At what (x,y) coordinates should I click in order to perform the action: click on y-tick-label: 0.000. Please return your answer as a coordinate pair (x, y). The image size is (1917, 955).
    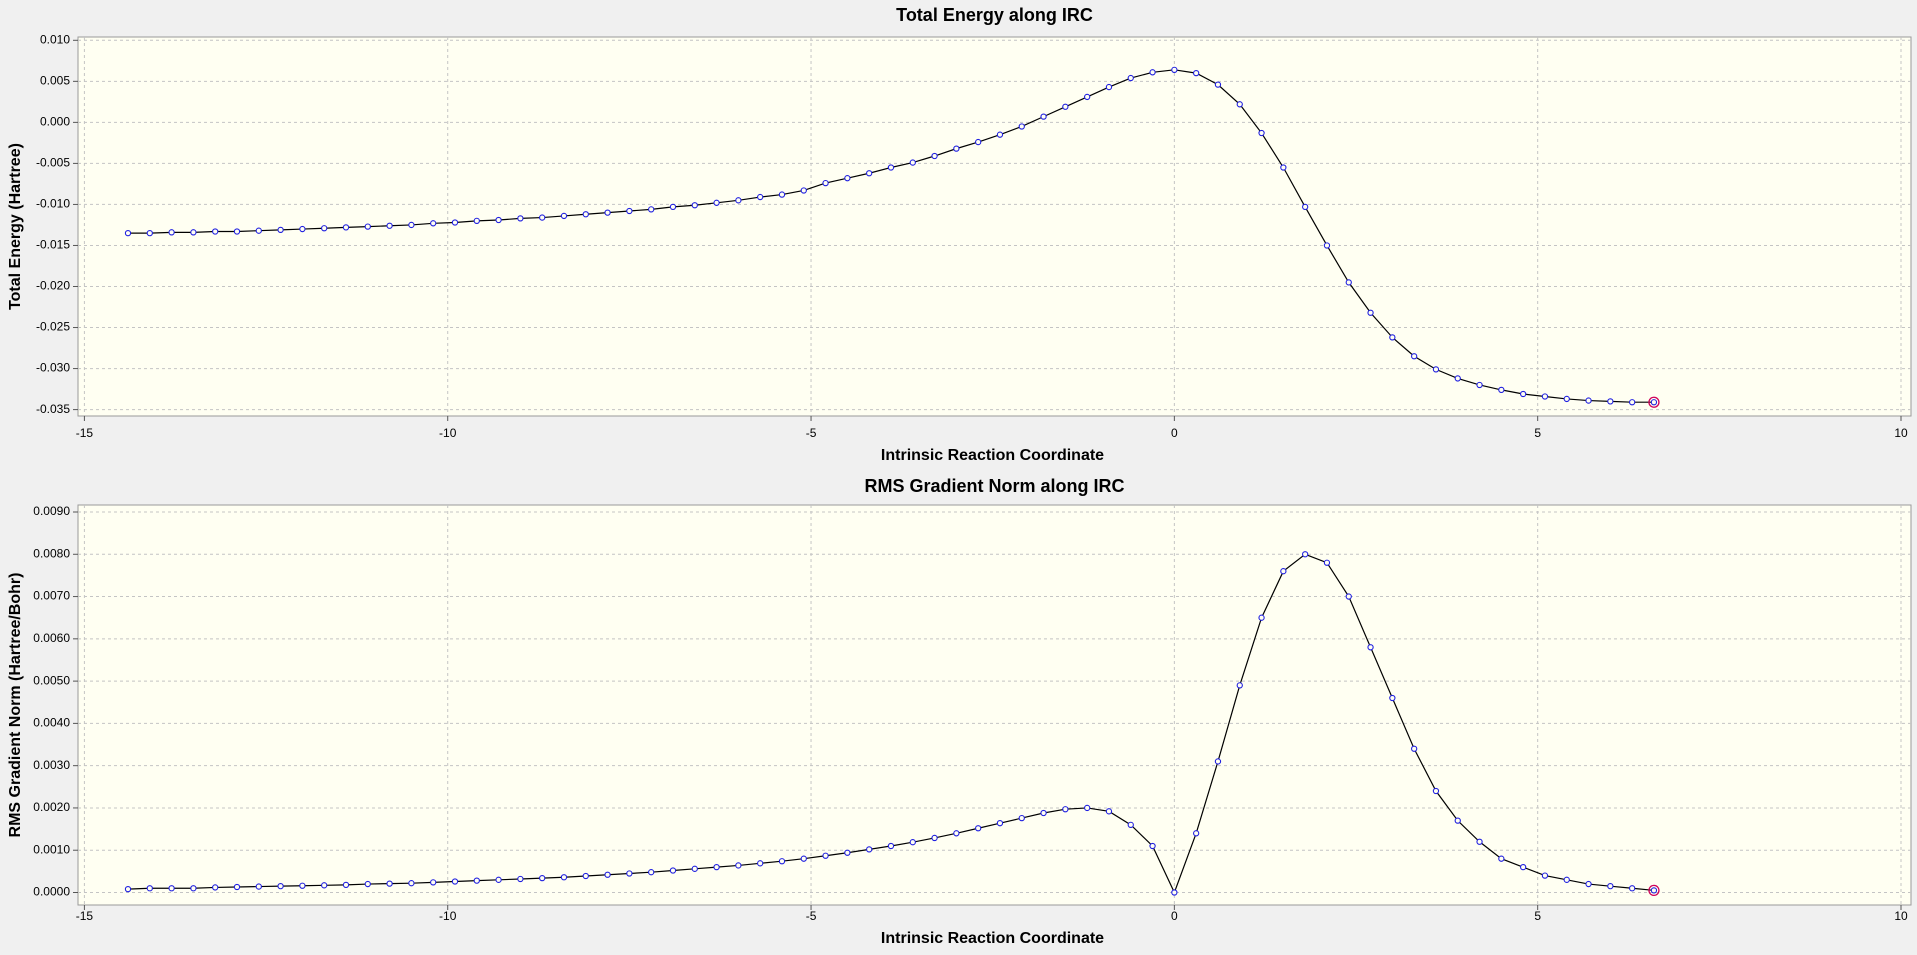
    Looking at the image, I should click on (55, 122).